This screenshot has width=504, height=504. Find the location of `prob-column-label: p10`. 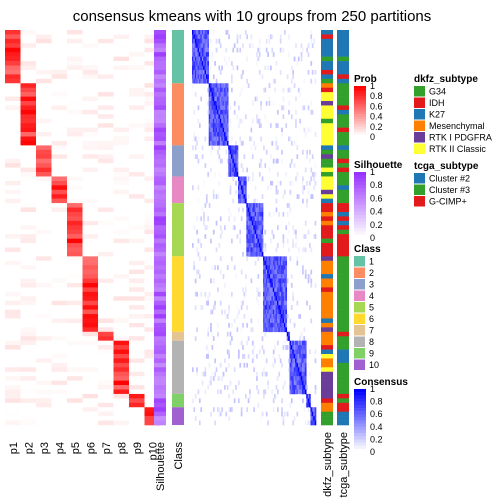

prob-column-label: p10 is located at coordinates (153, 451).